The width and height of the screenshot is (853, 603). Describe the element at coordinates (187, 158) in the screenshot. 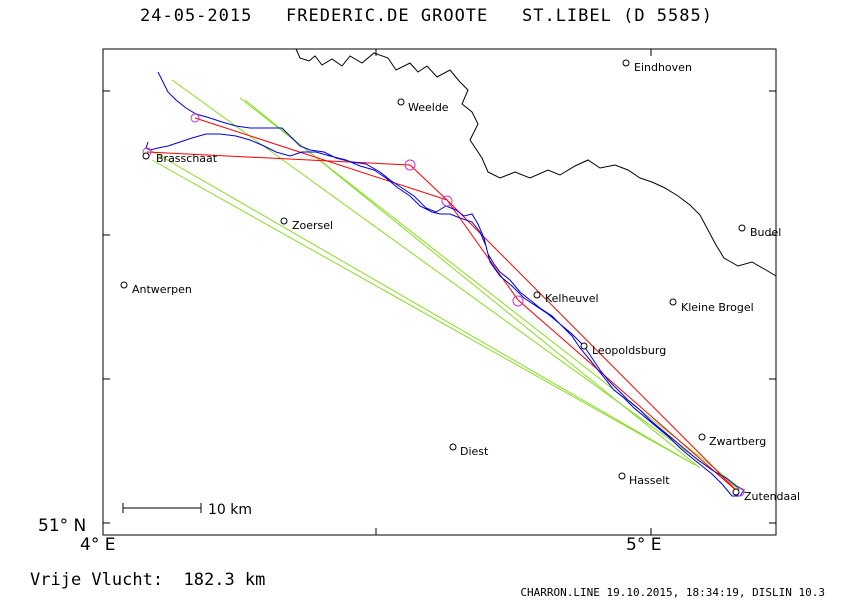

I see `place-label-brasschaat: Brasschaat` at that location.